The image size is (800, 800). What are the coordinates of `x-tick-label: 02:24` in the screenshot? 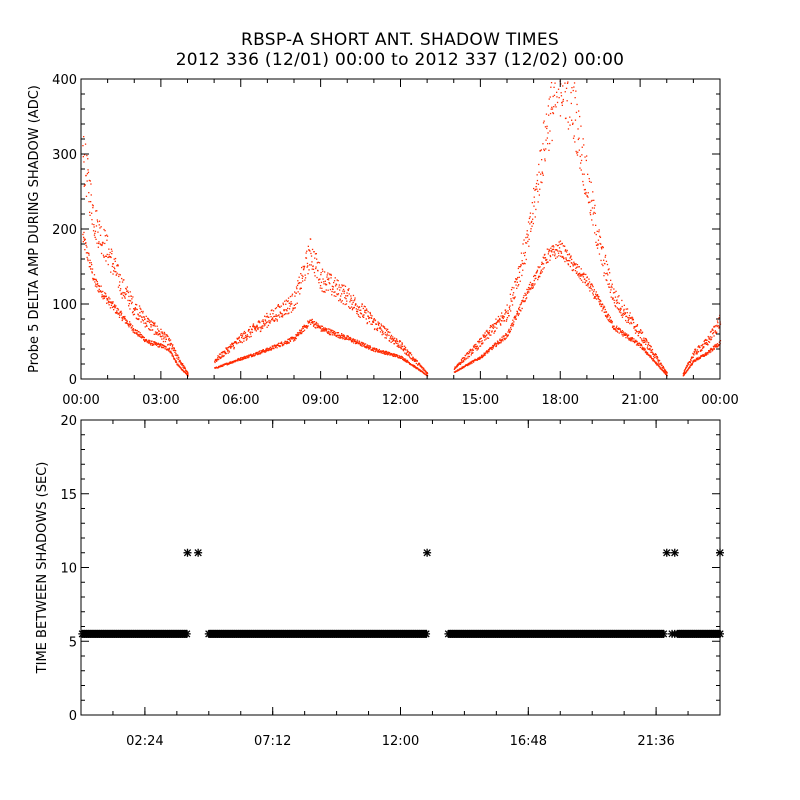 It's located at (144, 741).